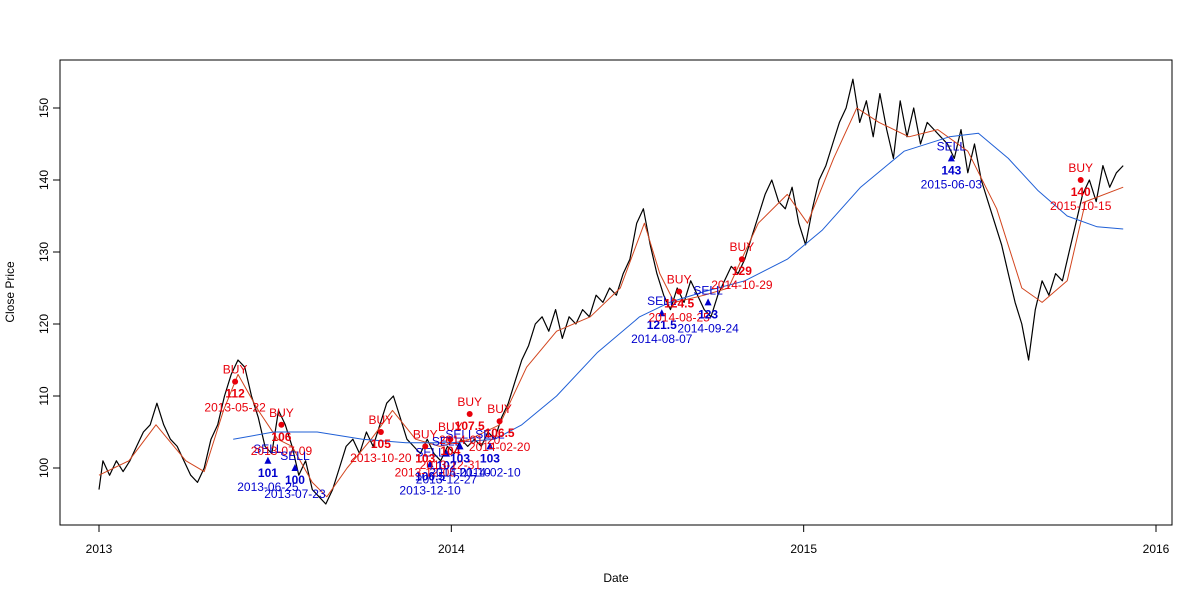 This screenshot has width=1200, height=600. I want to click on y-tick-label: 120, so click(44, 324).